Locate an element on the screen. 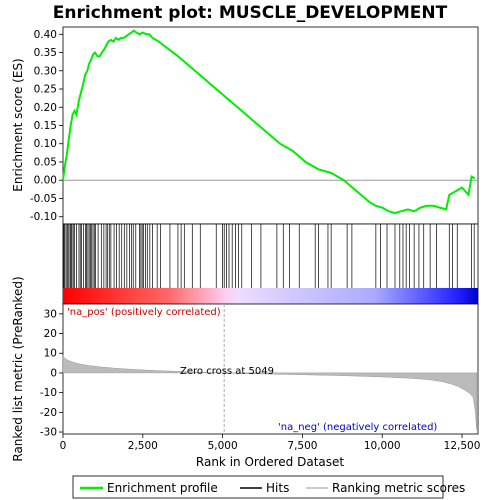 The image size is (500, 500). es-y-tick-label: 0.20 is located at coordinates (45, 108).